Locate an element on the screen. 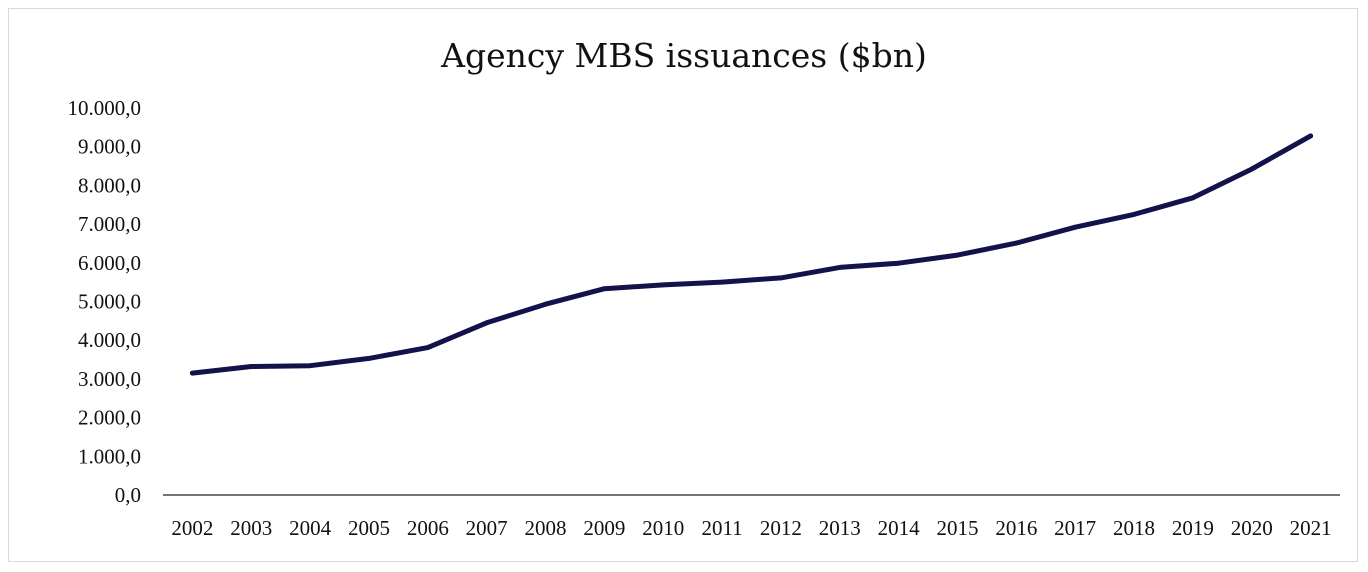  y-tick-label: 1.000,0 is located at coordinates (109, 456).